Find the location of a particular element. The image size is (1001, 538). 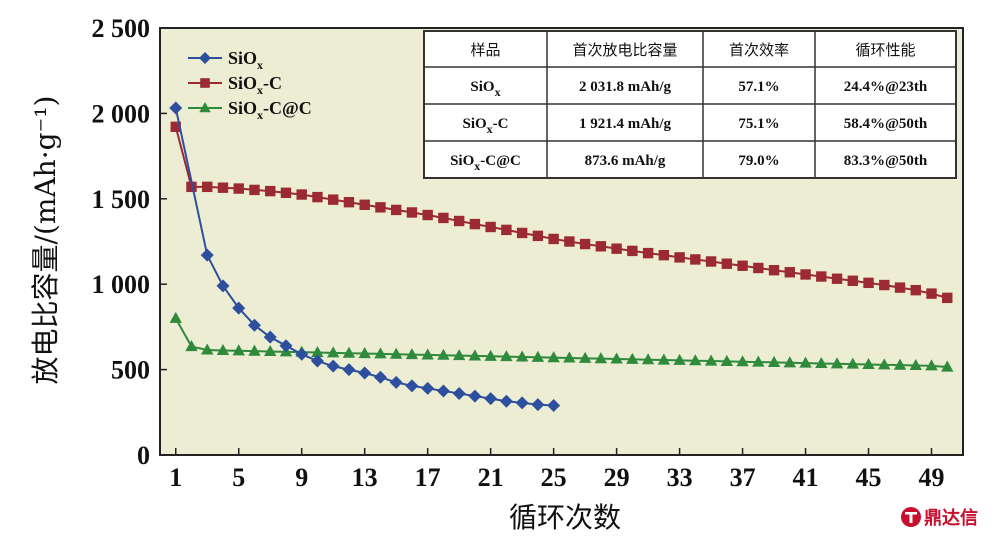

y-tick-label: 0 is located at coordinates (143, 455).